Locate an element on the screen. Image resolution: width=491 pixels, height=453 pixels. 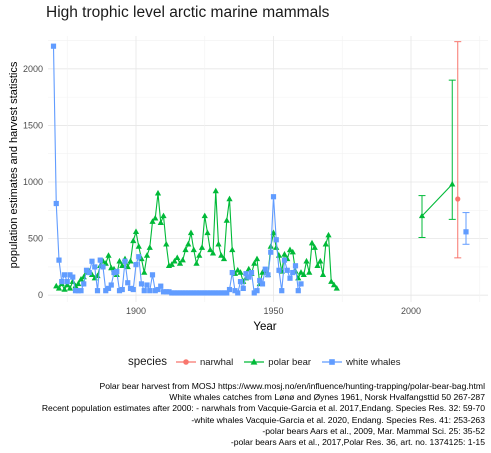
white-whales-error-bar is located at coordinates (466, 228).